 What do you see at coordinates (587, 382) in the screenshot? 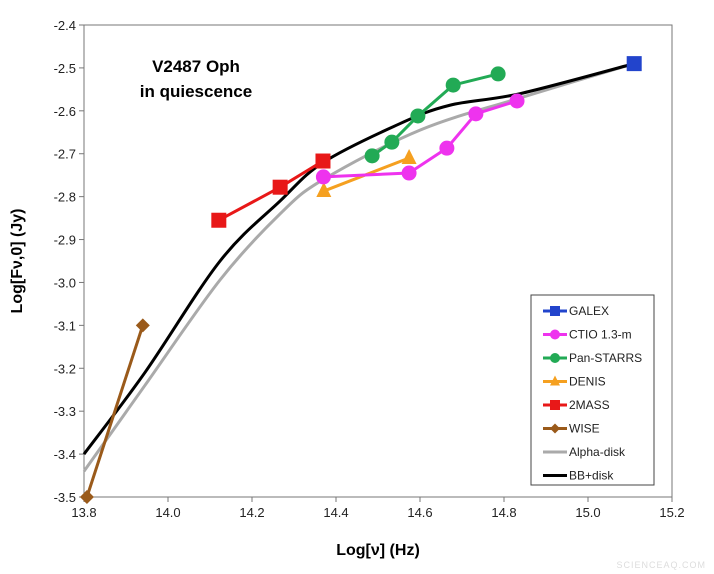
I see `legend-label: DENIS` at bounding box center [587, 382].